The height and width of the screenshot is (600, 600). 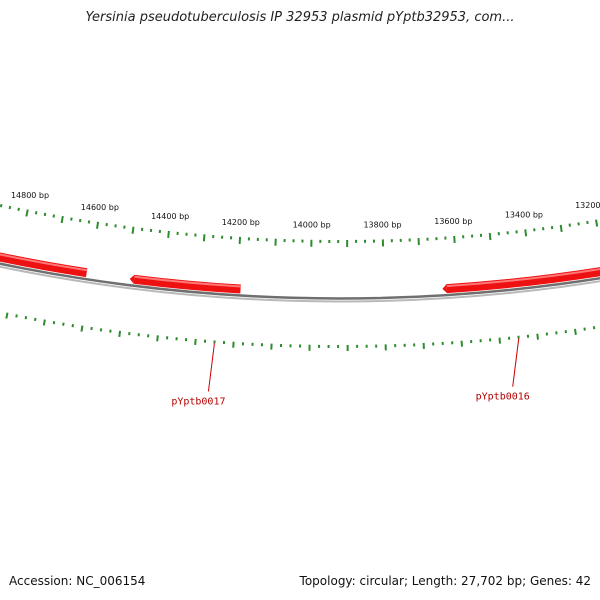 I want to click on tick-label: 13200 bp, so click(x=587, y=205).